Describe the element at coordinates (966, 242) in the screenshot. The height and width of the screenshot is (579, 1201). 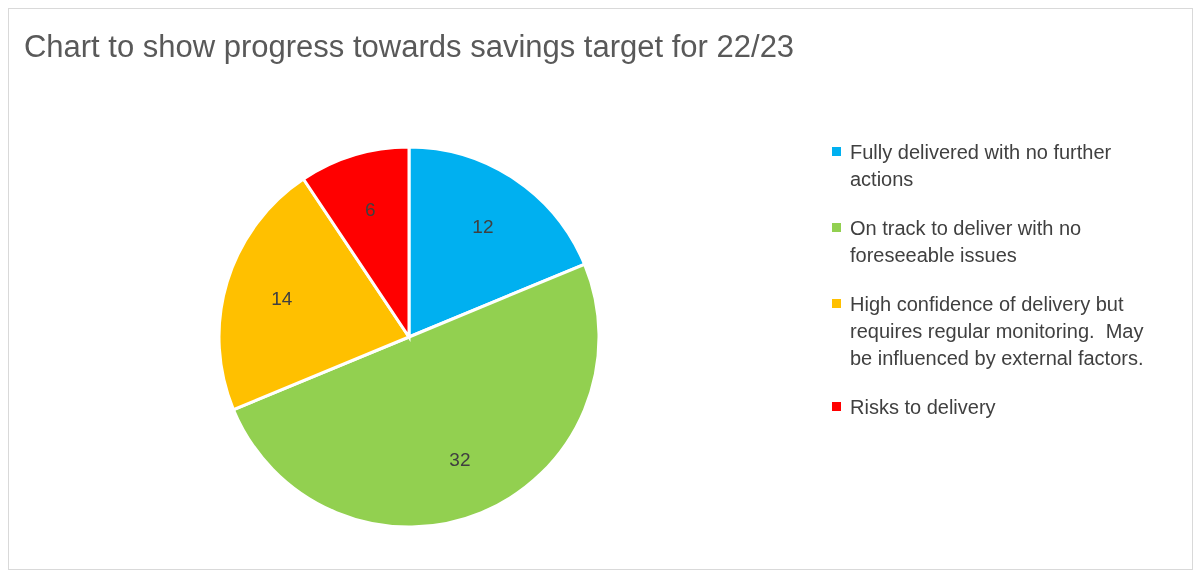
I see `legend-label: On track to deliver with no foreseeable issues` at that location.